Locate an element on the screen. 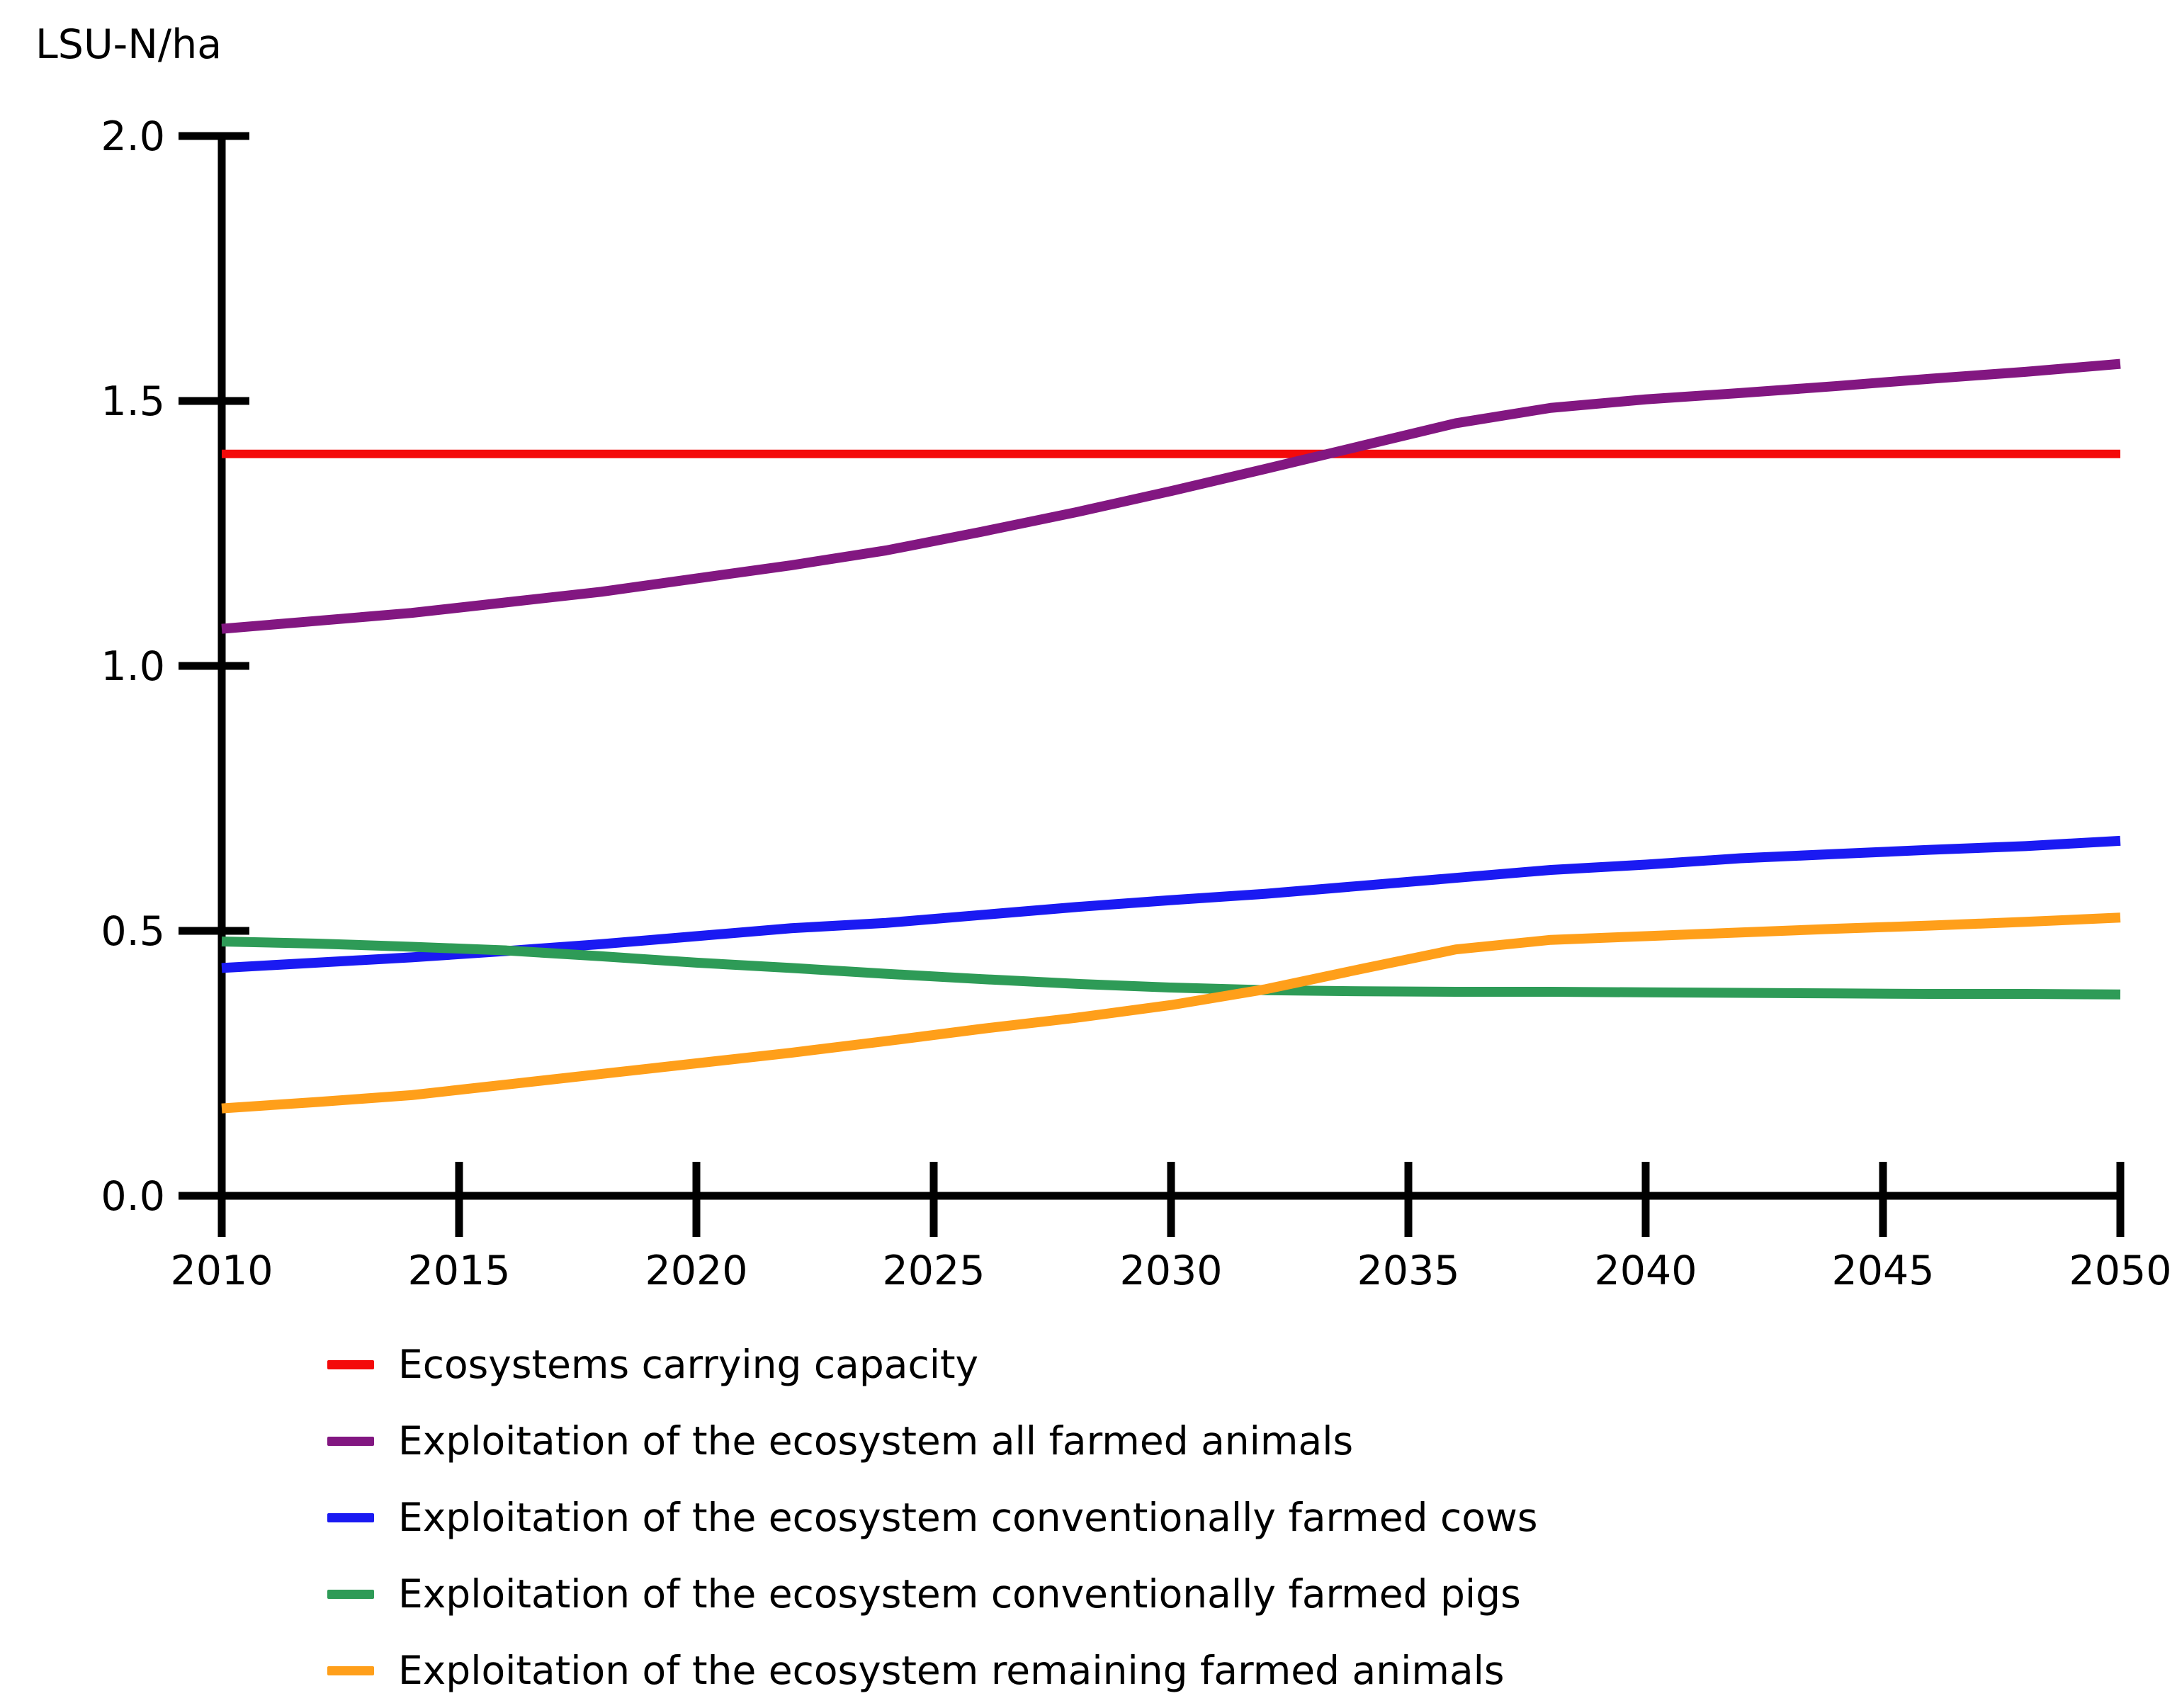  x-tick-label: 2030 is located at coordinates (1170, 1271).